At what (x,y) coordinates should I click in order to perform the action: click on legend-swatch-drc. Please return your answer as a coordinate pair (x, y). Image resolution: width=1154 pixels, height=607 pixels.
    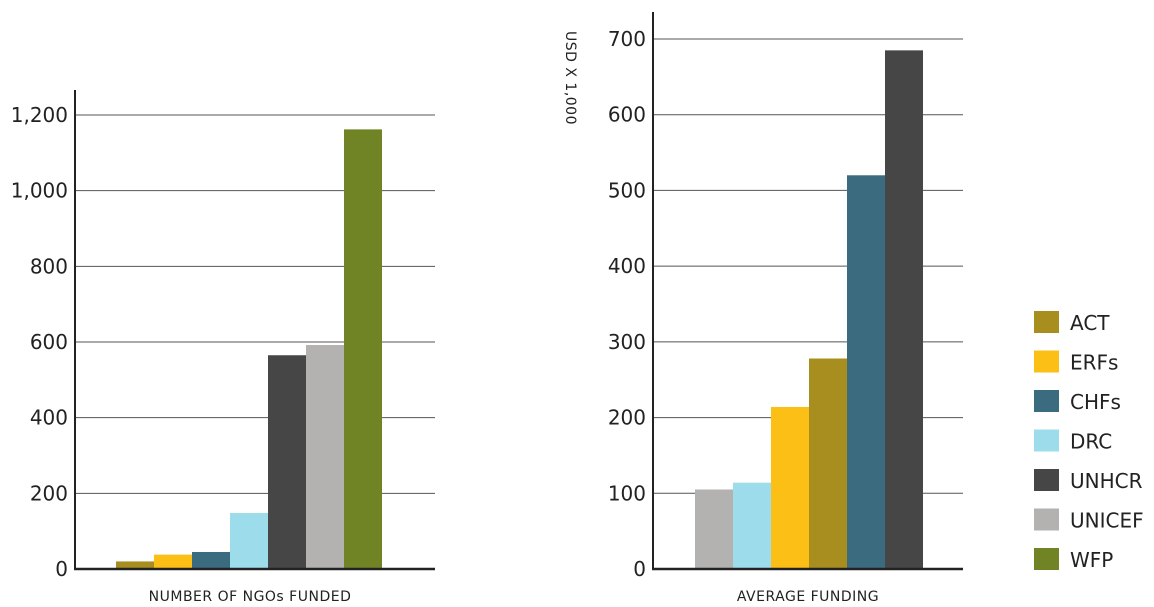
    Looking at the image, I should click on (1046, 440).